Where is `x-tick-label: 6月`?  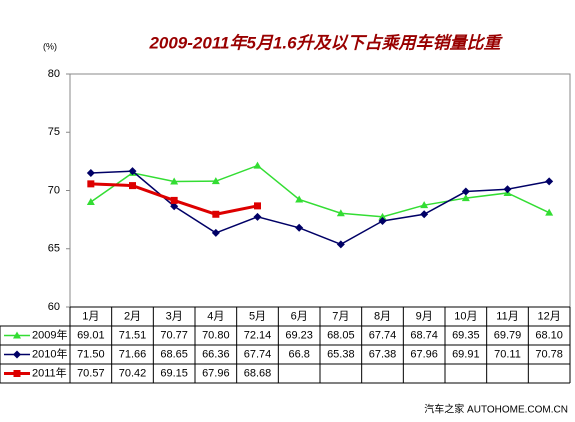
x-tick-label: 6月 is located at coordinates (299, 316).